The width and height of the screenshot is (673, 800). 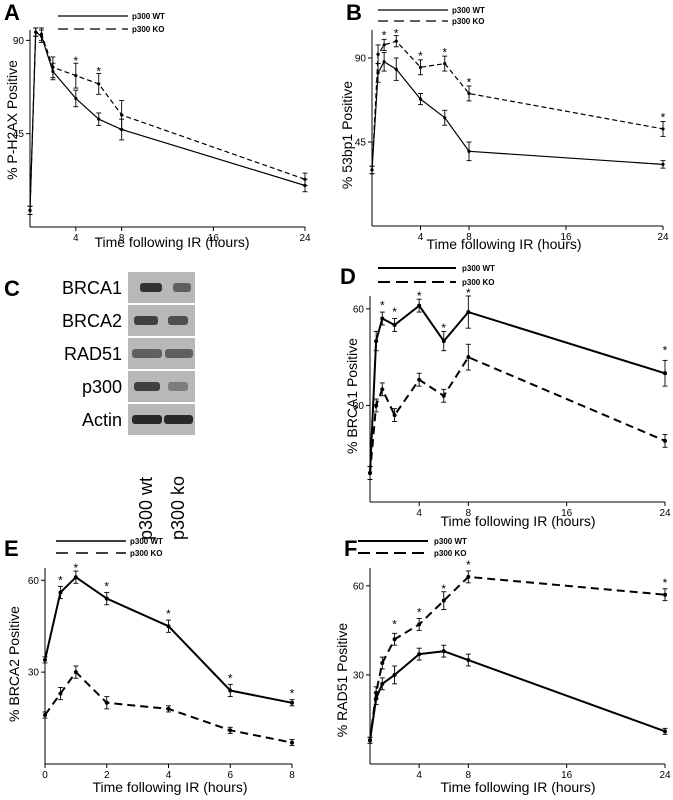 I want to click on plot-b: 4 8 16 24 45 90 * * * * * *, so click(x=512, y=135).